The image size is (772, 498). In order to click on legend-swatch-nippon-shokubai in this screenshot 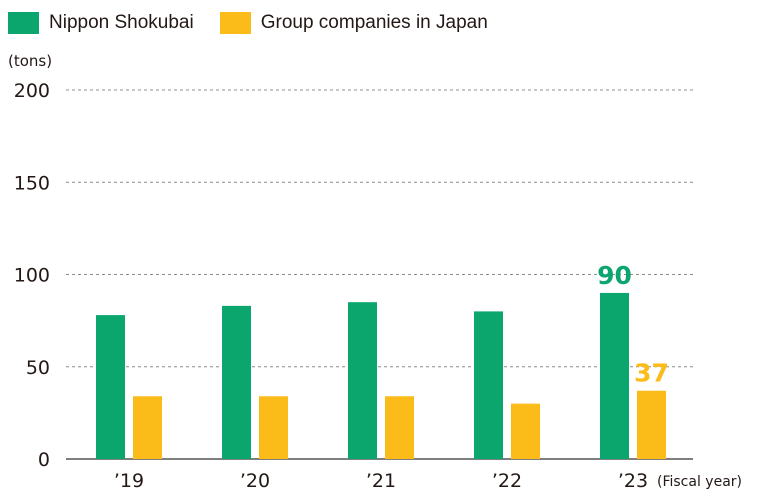, I will do `click(23, 23)`.